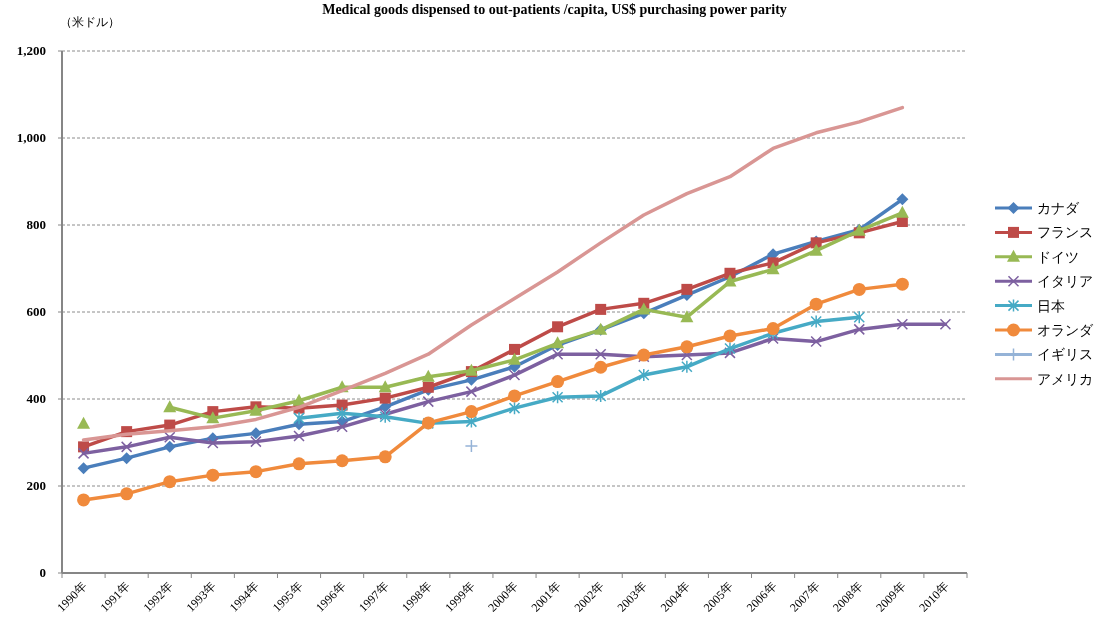 The width and height of the screenshot is (1099, 635). What do you see at coordinates (1065, 378) in the screenshot?
I see `legend-label: アメリカ` at bounding box center [1065, 378].